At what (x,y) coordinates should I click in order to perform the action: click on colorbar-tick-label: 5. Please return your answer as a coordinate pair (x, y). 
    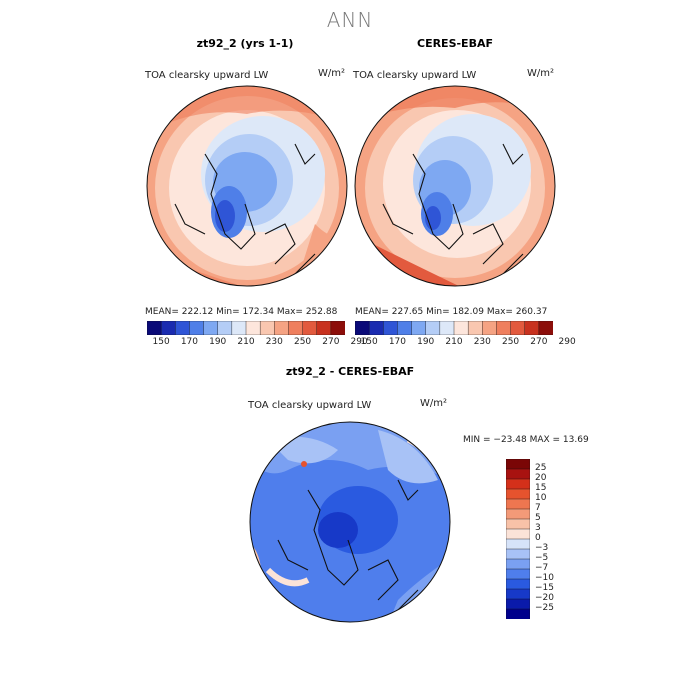
    Looking at the image, I should click on (538, 518).